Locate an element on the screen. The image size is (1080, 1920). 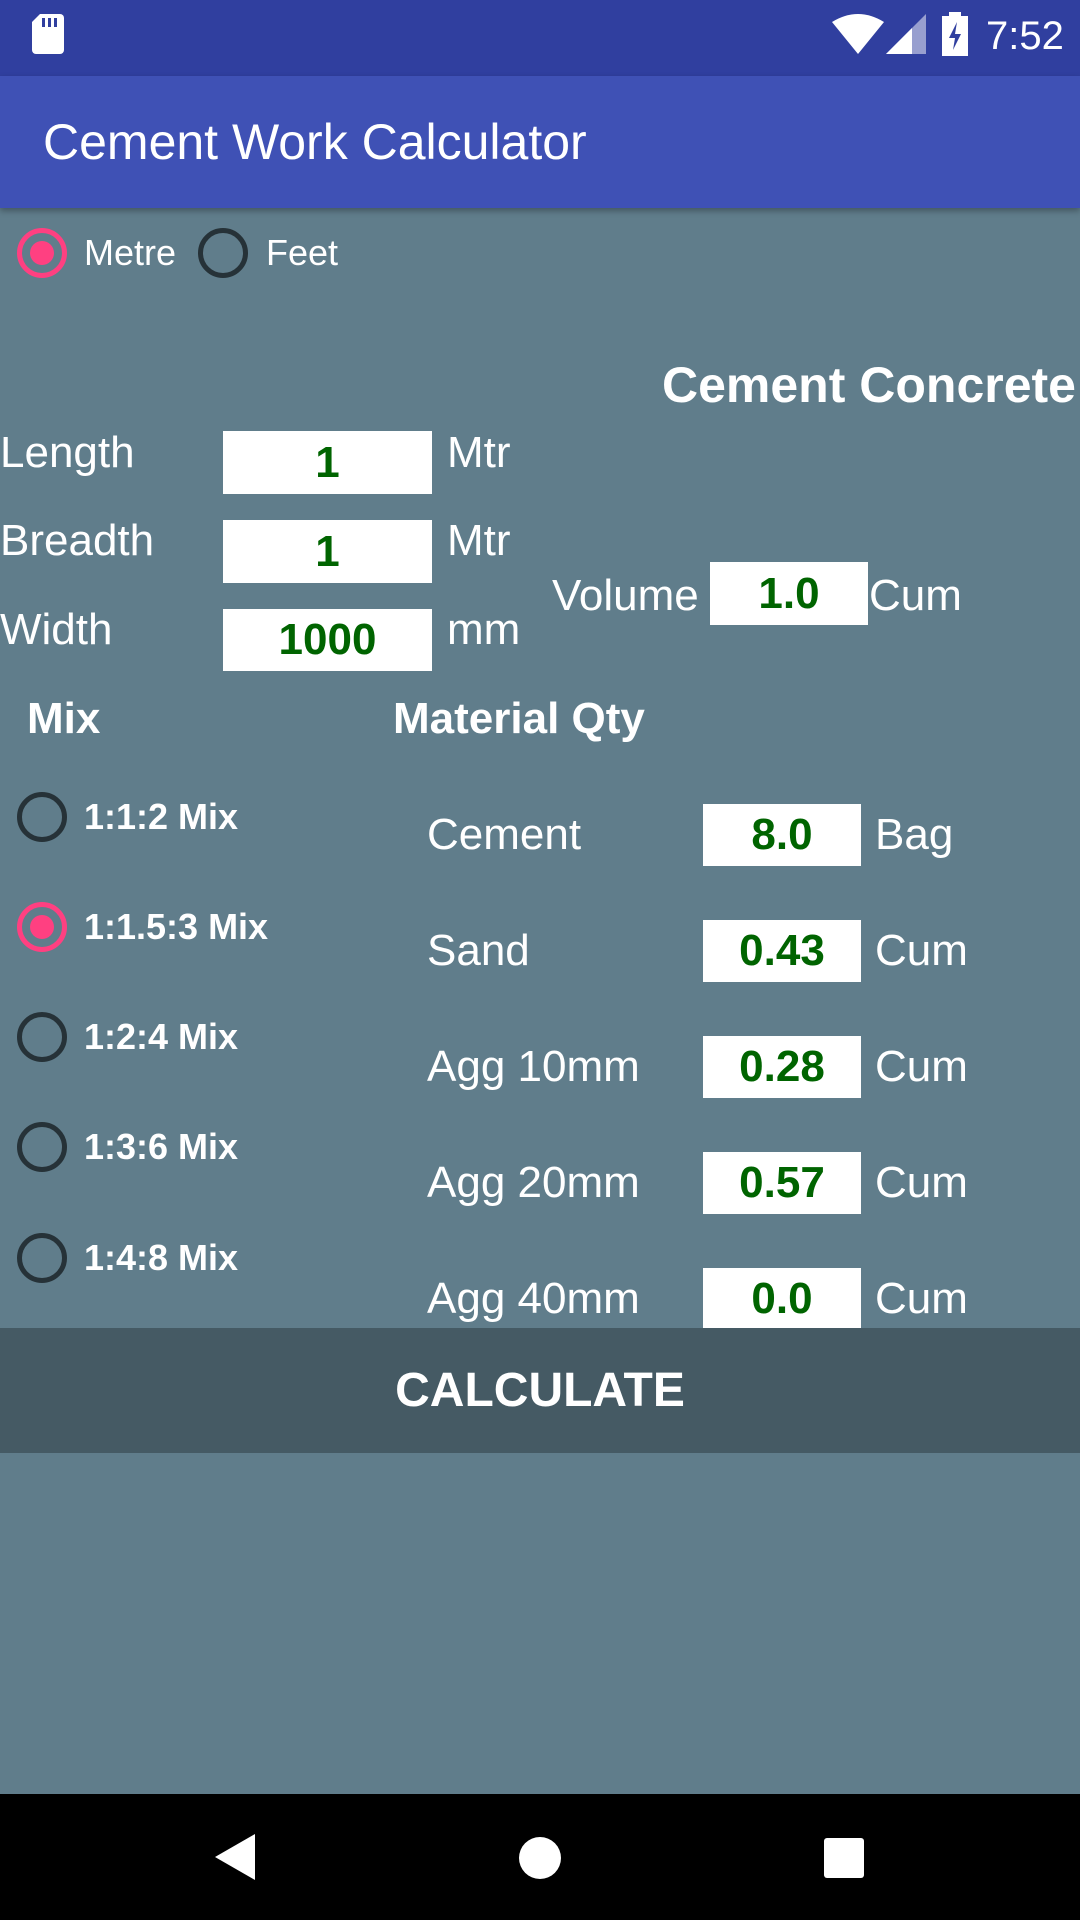
radio-feet: Feet is located at coordinates (273, 253).